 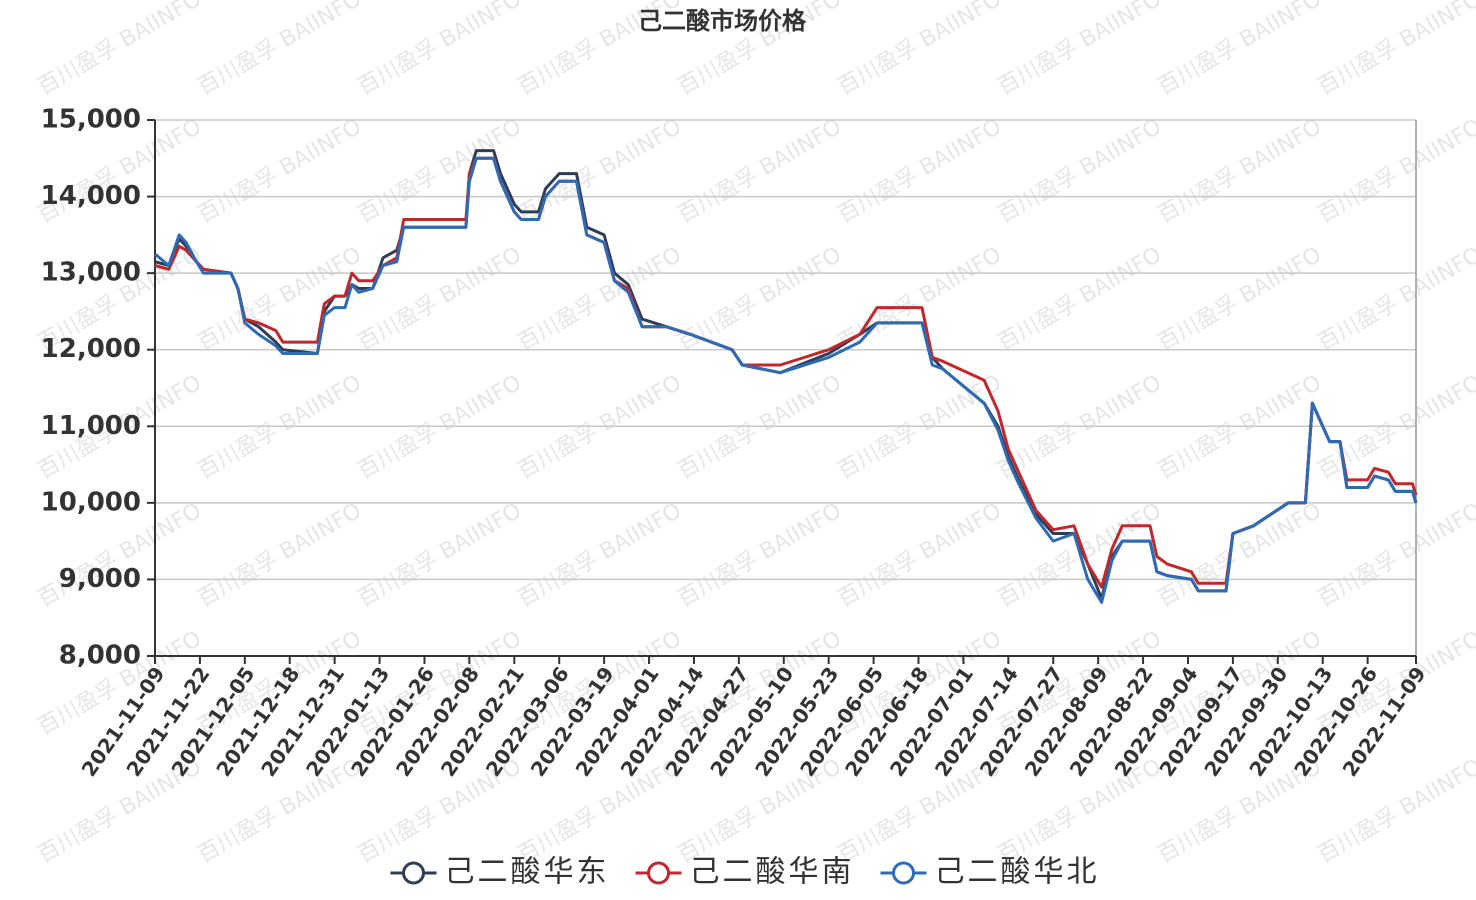 What do you see at coordinates (100, 656) in the screenshot?
I see `y-tick-label: 8,000` at bounding box center [100, 656].